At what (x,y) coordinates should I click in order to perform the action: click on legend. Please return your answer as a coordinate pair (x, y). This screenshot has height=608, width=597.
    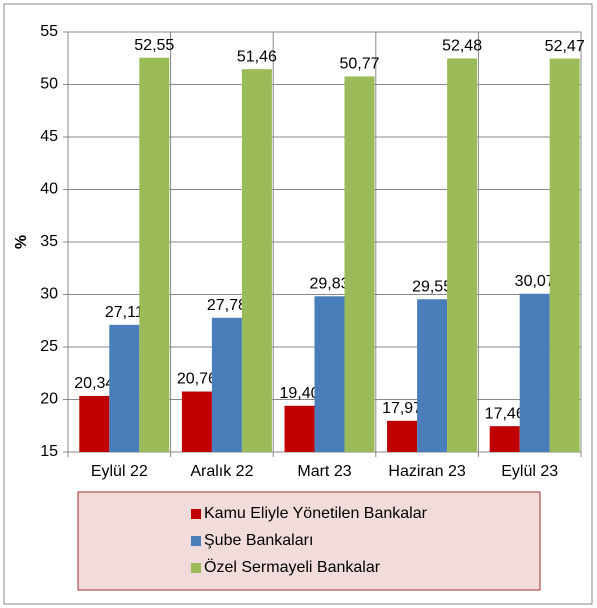
    Looking at the image, I should click on (309, 541).